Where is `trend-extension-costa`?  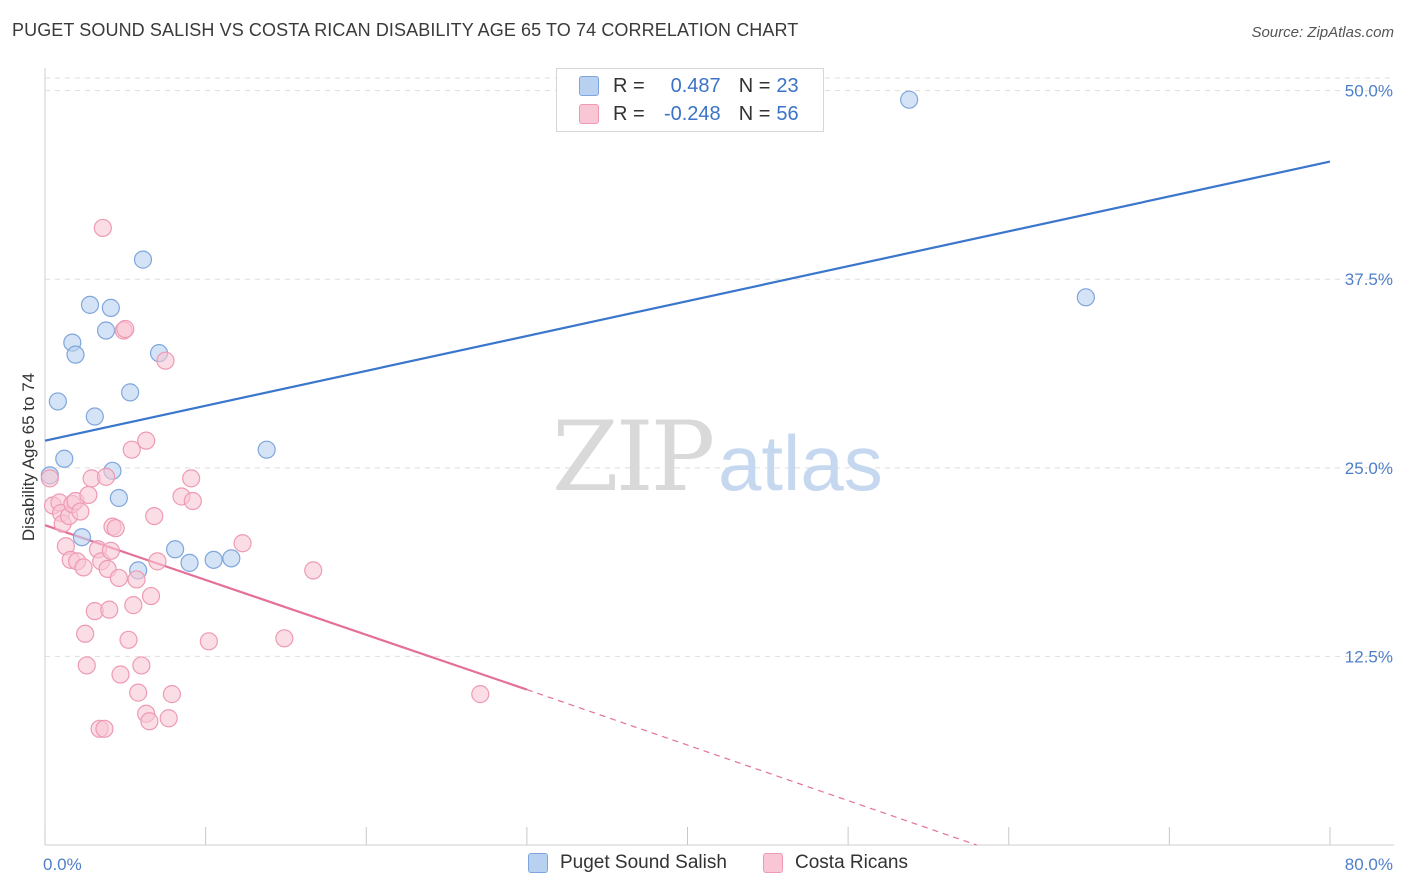
trend-extension-costa is located at coordinates (751, 767).